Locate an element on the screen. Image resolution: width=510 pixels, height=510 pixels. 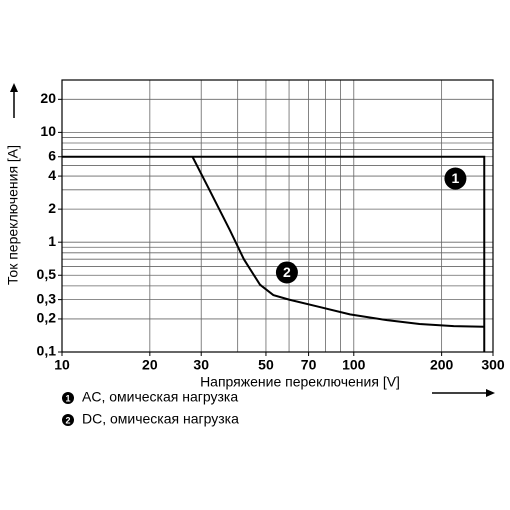
y-tick-label: 4 is located at coordinates (52, 175).